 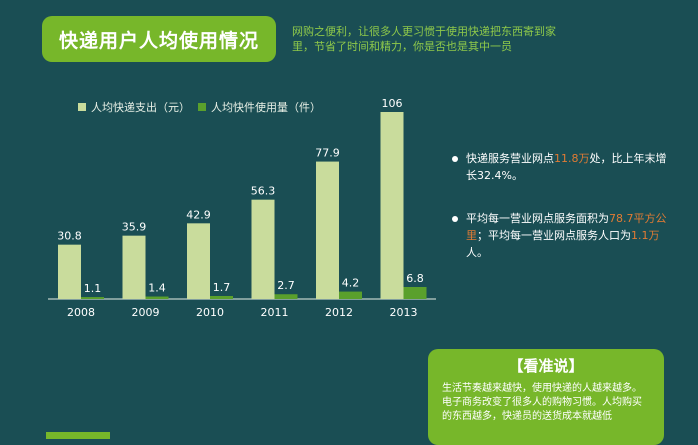 What do you see at coordinates (78, 435) in the screenshot?
I see `decorative-bar` at bounding box center [78, 435].